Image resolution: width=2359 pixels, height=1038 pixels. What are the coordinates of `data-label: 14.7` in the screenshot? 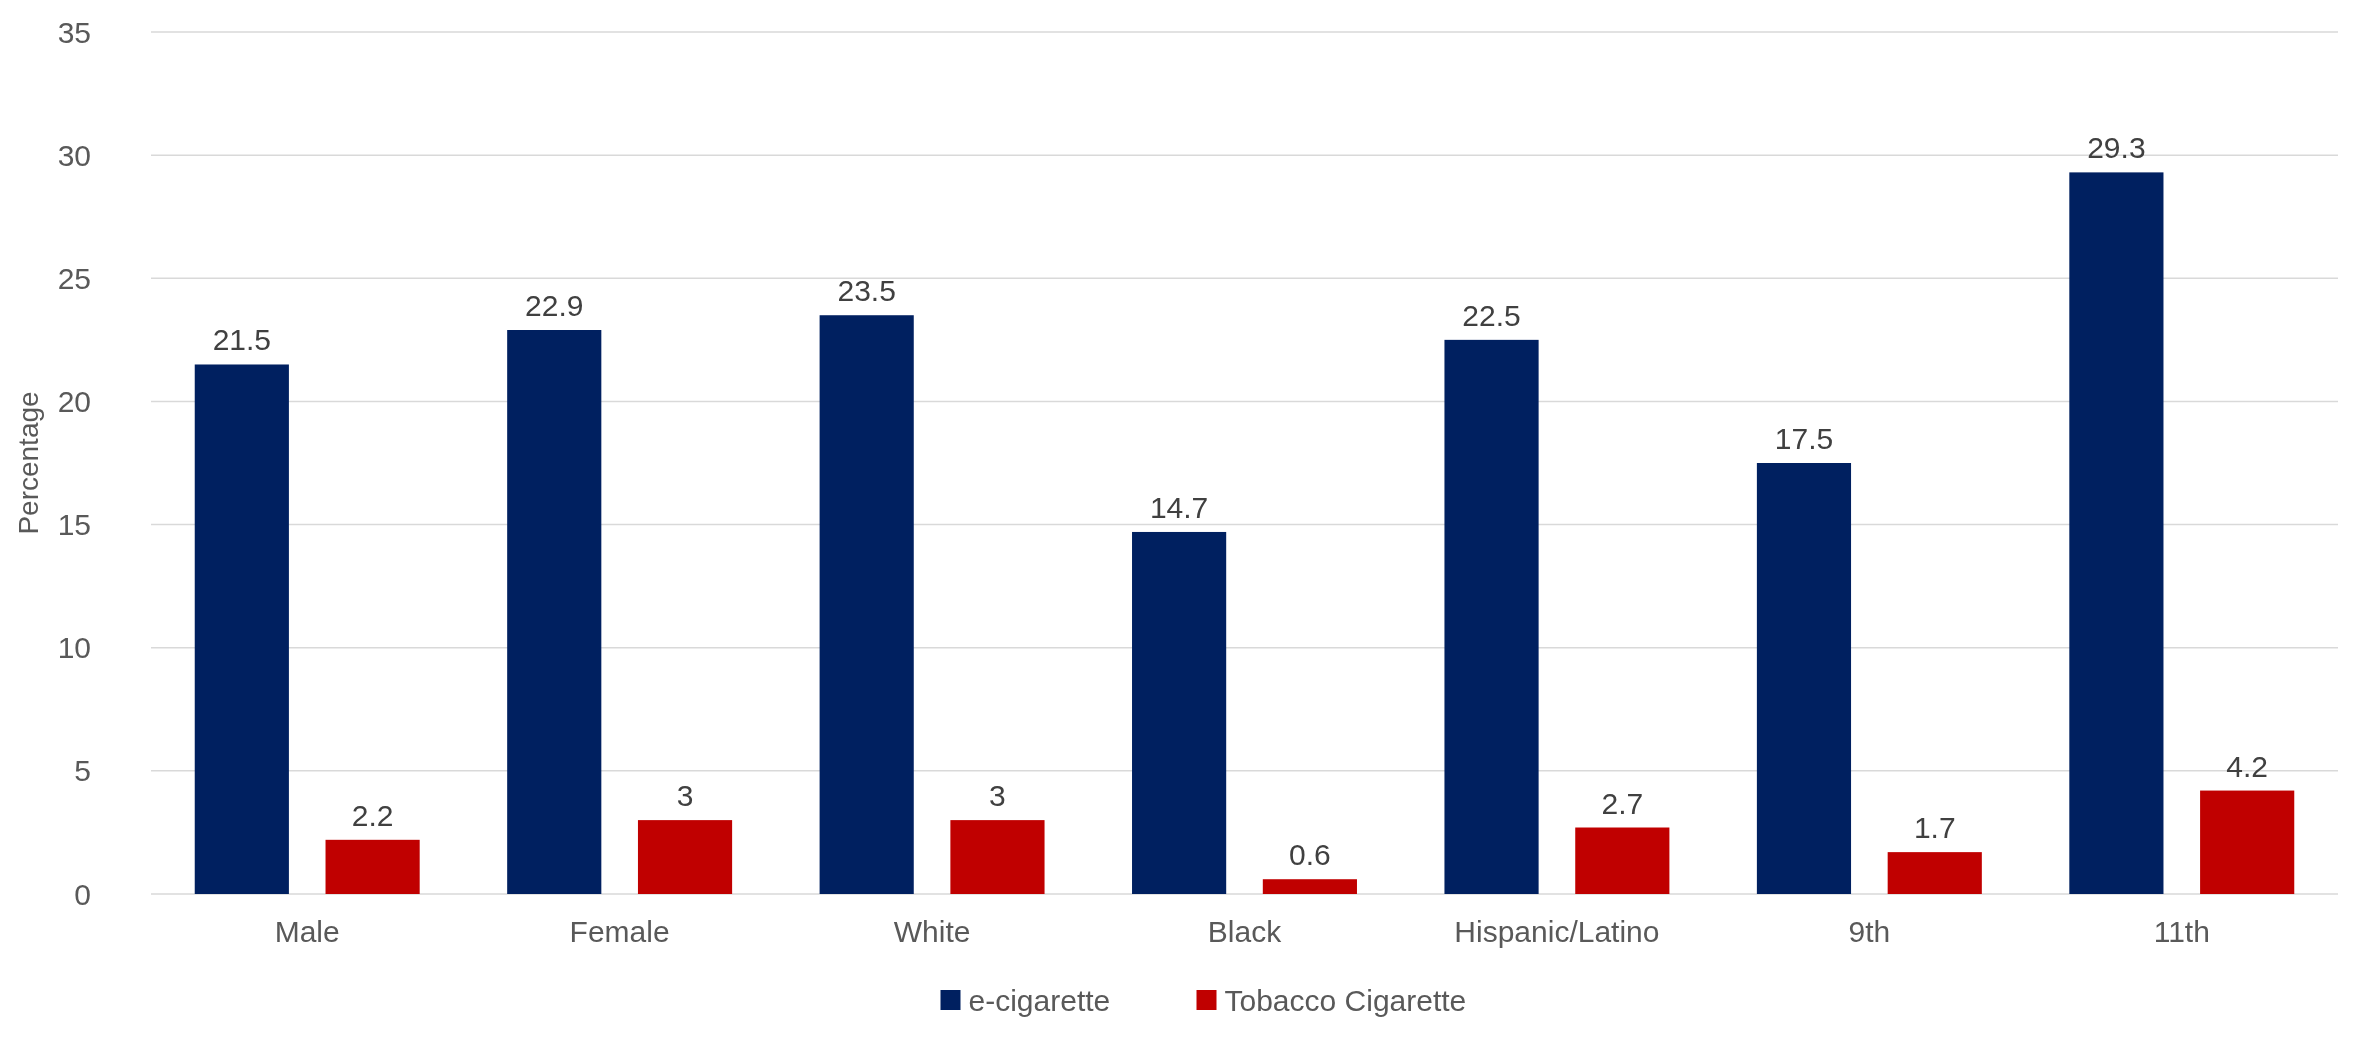 It's located at (1179, 507).